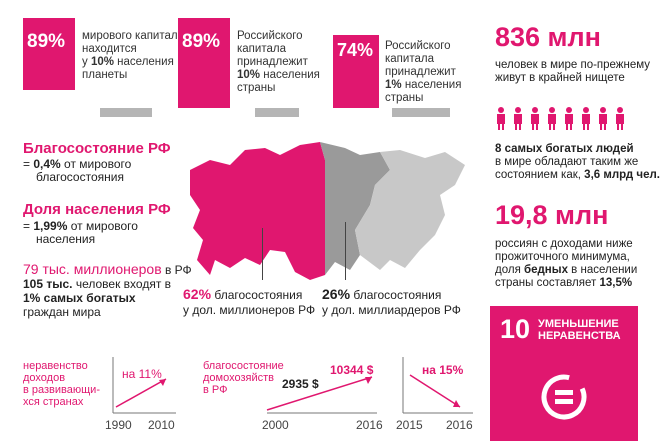 The width and height of the screenshot is (662, 441). I want to click on chart3-x-end: 2016, so click(459, 425).